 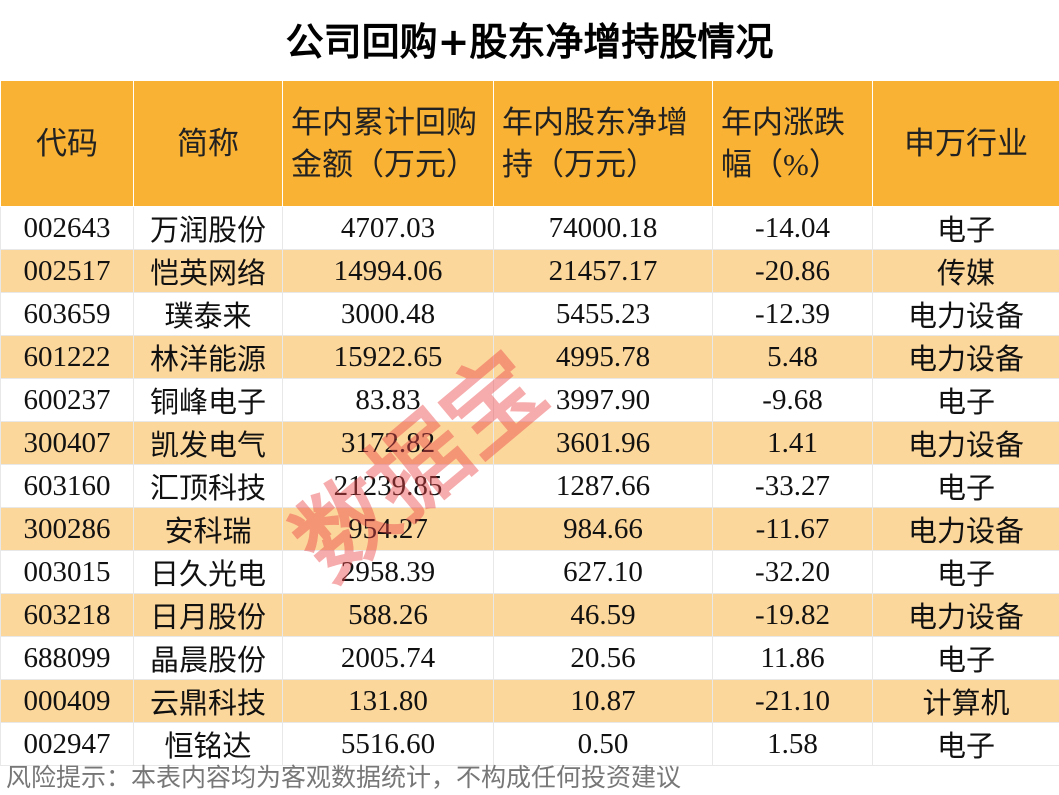 I want to click on table-cell: 21457.17, so click(x=603, y=271).